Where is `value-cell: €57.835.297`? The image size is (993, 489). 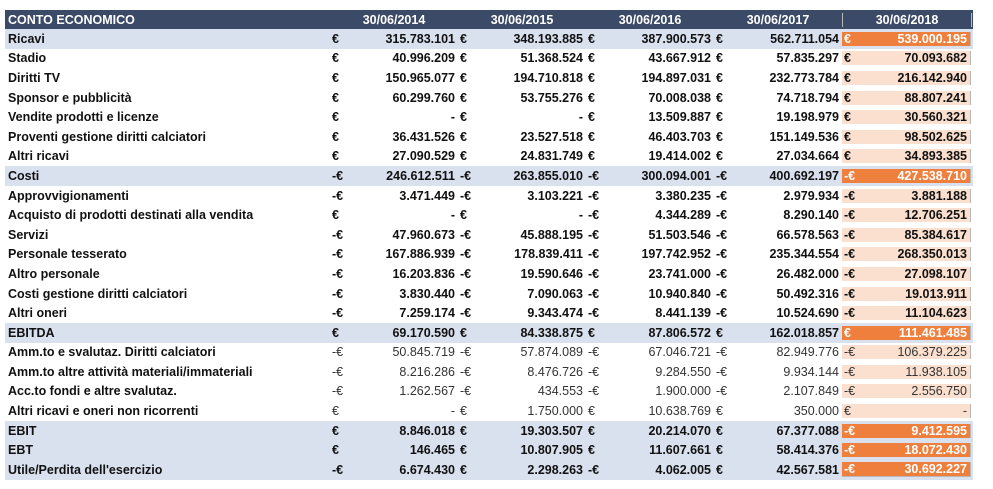
value-cell: €57.835.297 is located at coordinates (778, 58).